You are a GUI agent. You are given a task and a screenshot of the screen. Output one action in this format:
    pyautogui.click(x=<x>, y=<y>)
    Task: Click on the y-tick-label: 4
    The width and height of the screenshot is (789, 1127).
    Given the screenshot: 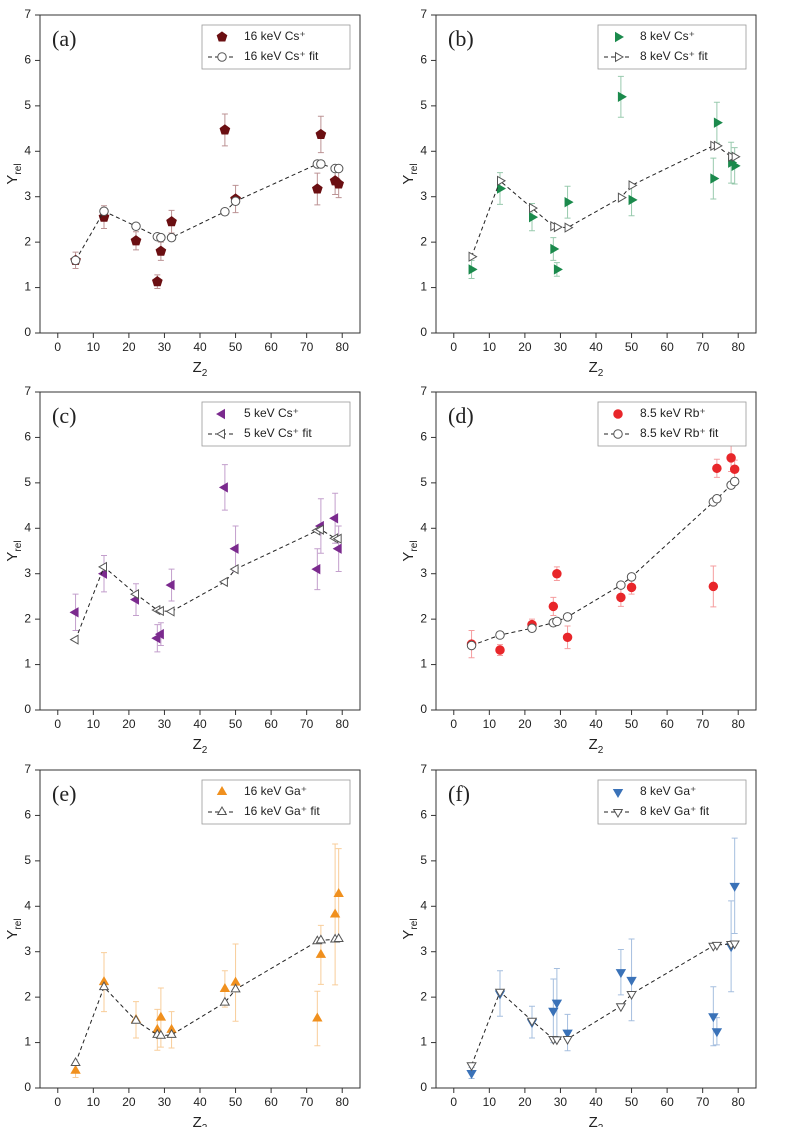 What is the action you would take?
    pyautogui.click(x=27, y=527)
    